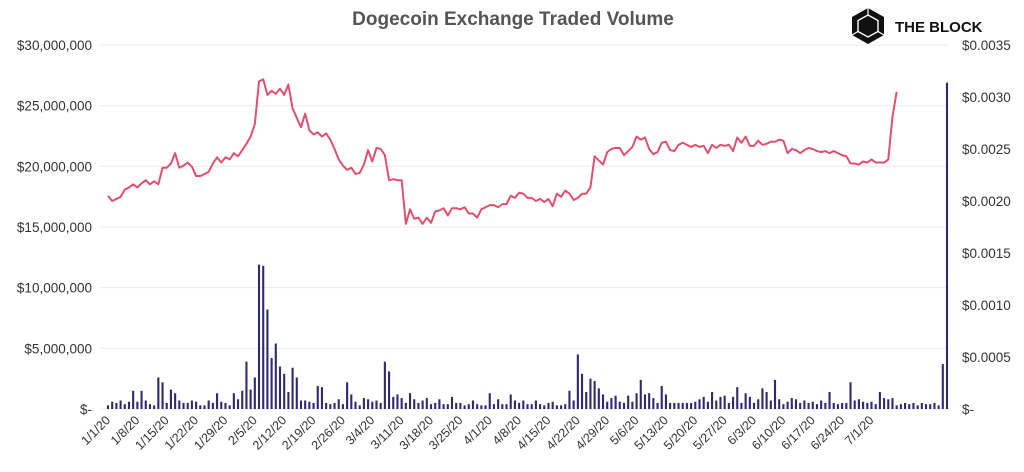 The height and width of the screenshot is (472, 1024). I want to click on x-tick-label: 7/1/20, so click(859, 430).